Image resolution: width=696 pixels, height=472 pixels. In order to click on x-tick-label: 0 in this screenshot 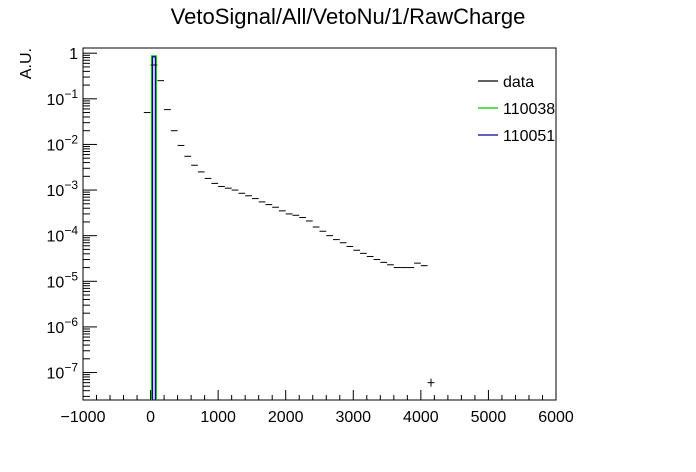, I will do `click(150, 417)`.